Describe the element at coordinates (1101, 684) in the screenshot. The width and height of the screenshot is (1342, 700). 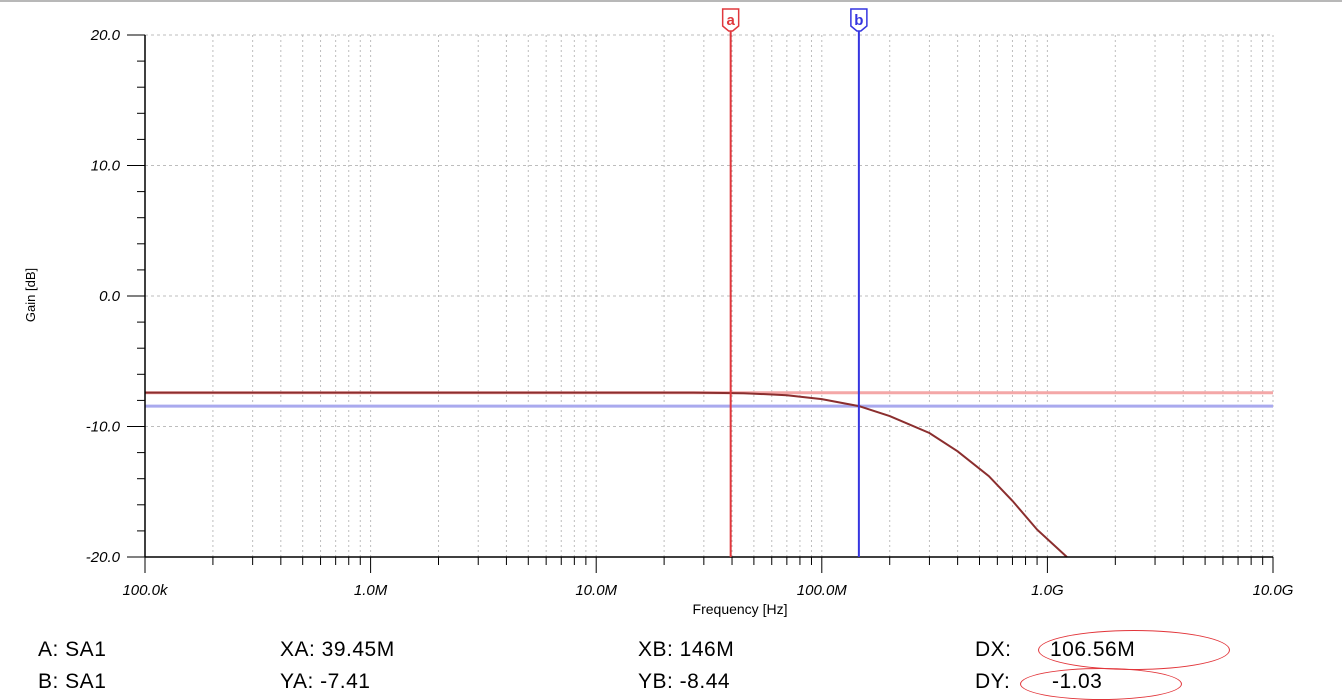
I see `dy-highlight-ellipse` at that location.